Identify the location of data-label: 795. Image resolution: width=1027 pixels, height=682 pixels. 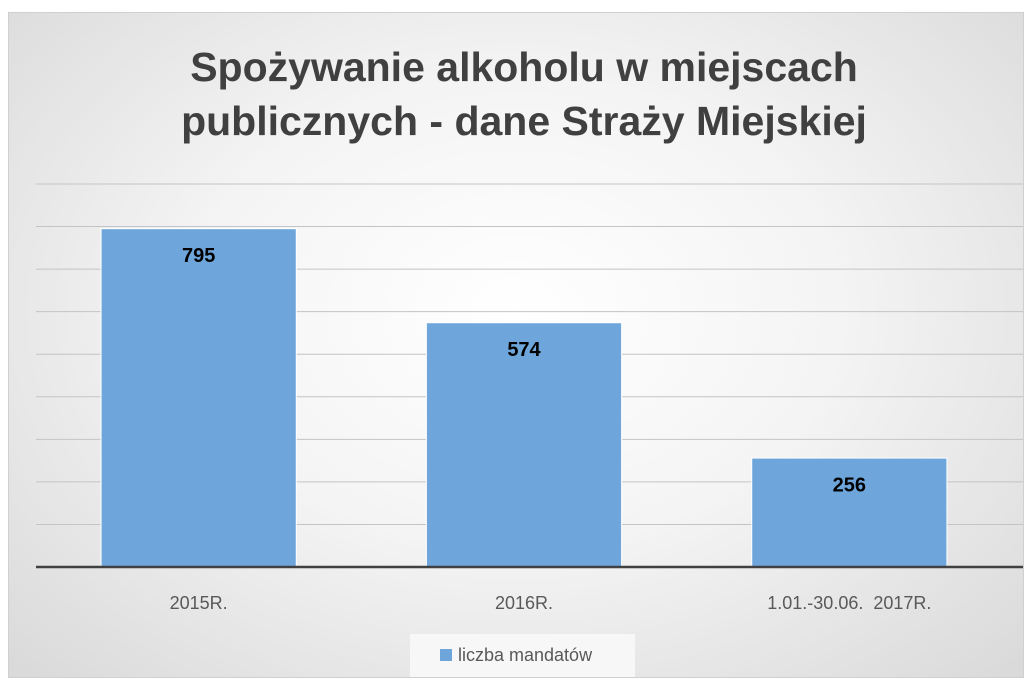
(198, 256).